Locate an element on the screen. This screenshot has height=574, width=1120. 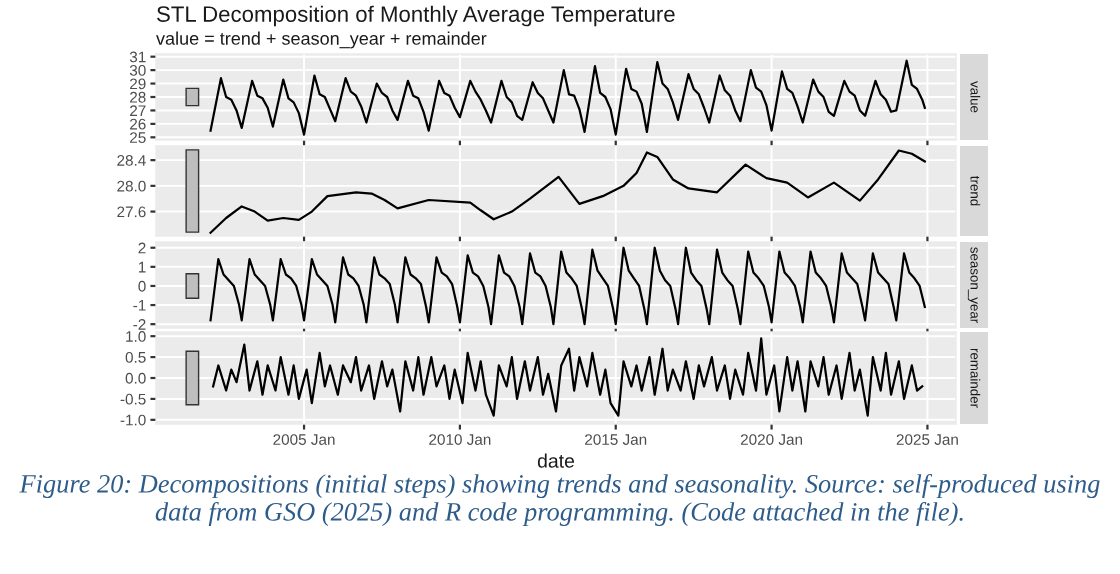
chart-title: STL Decomposition of Monthly Average Temperature is located at coordinates (416, 16).